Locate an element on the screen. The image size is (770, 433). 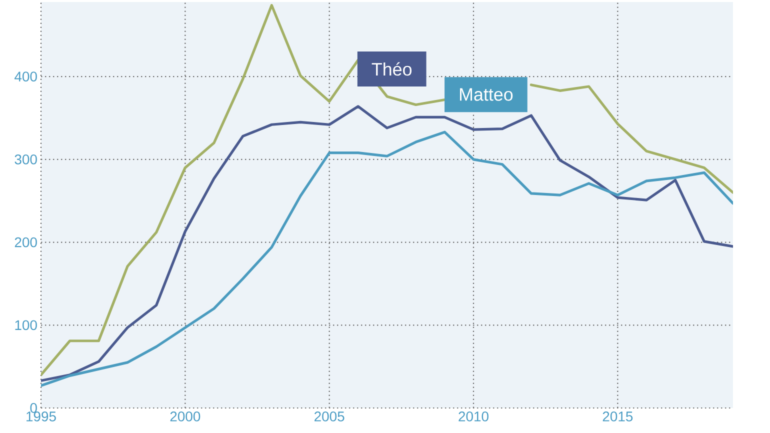
series-label: Matteo is located at coordinates (486, 94).